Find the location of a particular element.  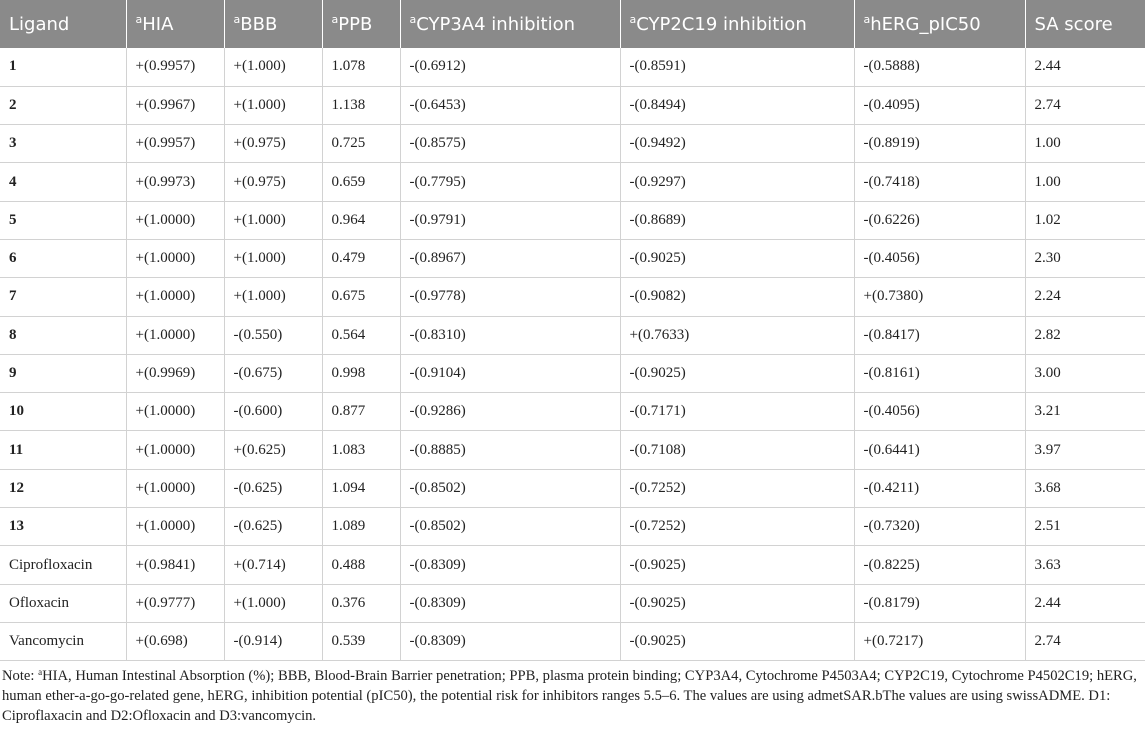

table-cell: -(0.9492) is located at coordinates (737, 144).